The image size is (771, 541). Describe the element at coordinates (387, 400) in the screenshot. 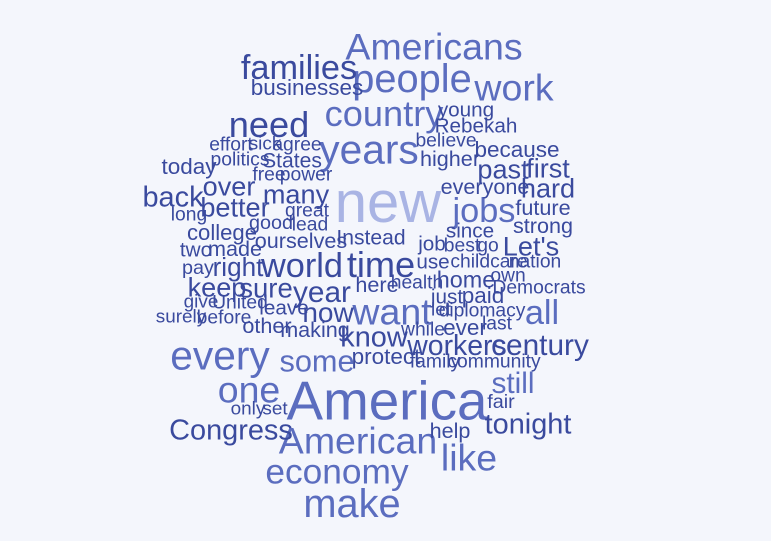

I see `word-america: America` at that location.